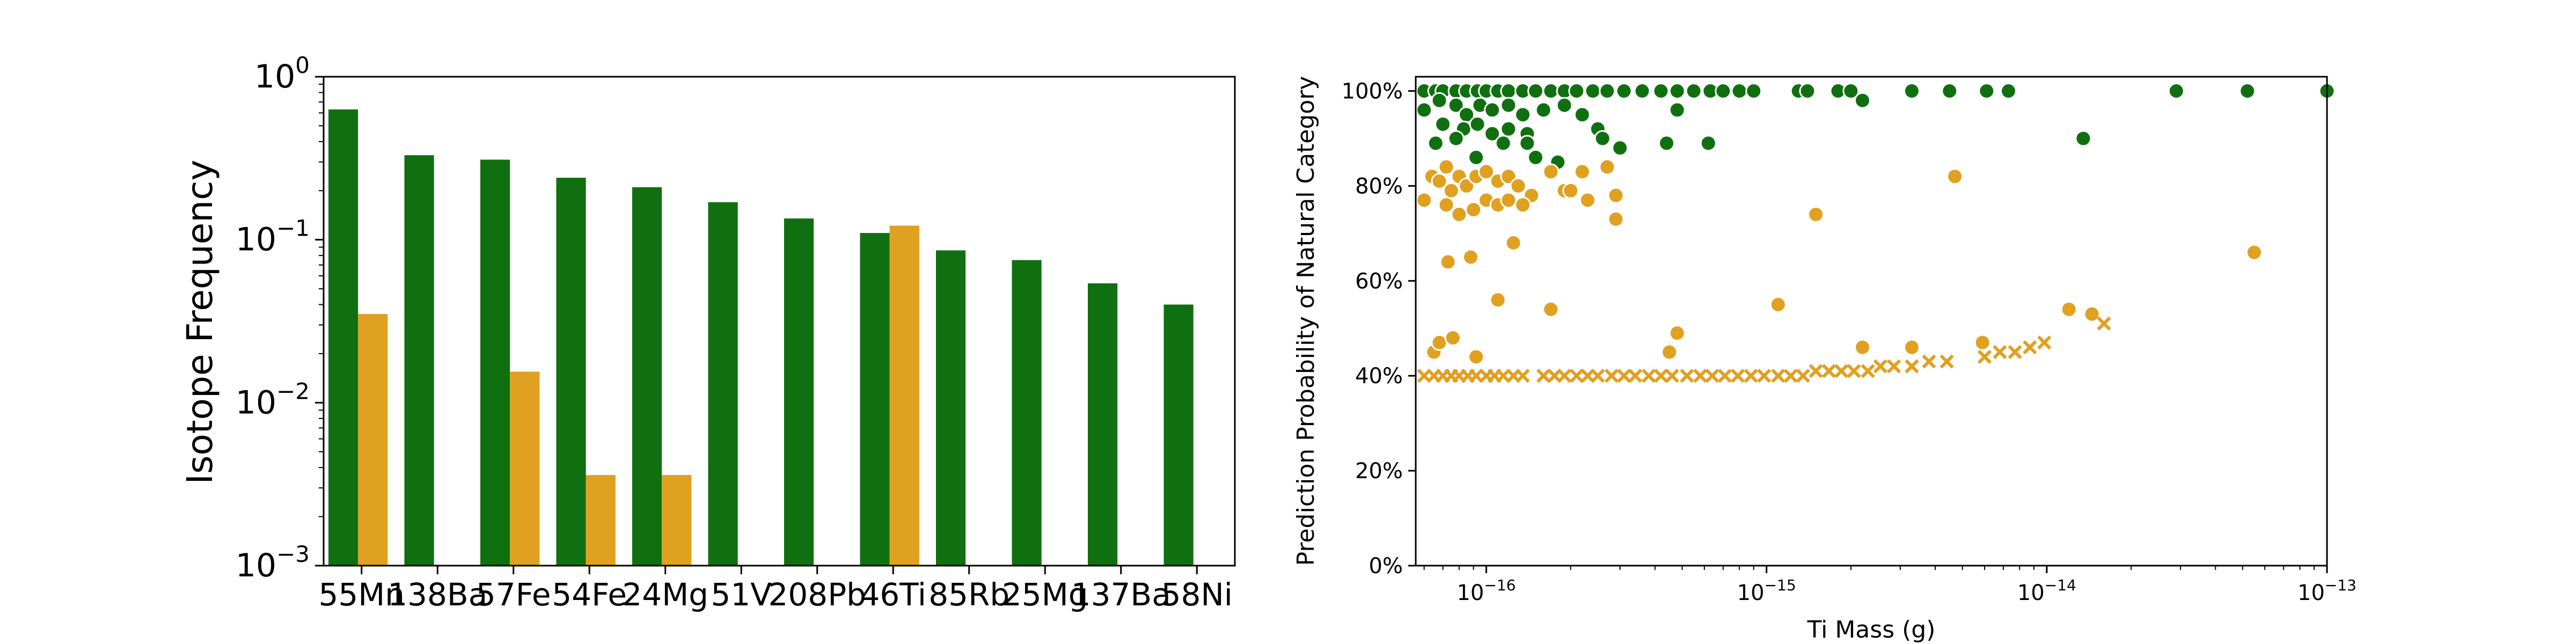  What do you see at coordinates (525, 468) in the screenshot?
I see `bar-57fe-synthetic` at bounding box center [525, 468].